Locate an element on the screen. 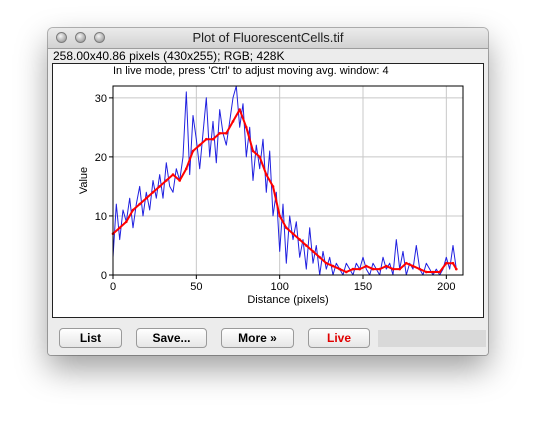 This screenshot has width=537, height=429. x-tick-label: 150 is located at coordinates (363, 287).